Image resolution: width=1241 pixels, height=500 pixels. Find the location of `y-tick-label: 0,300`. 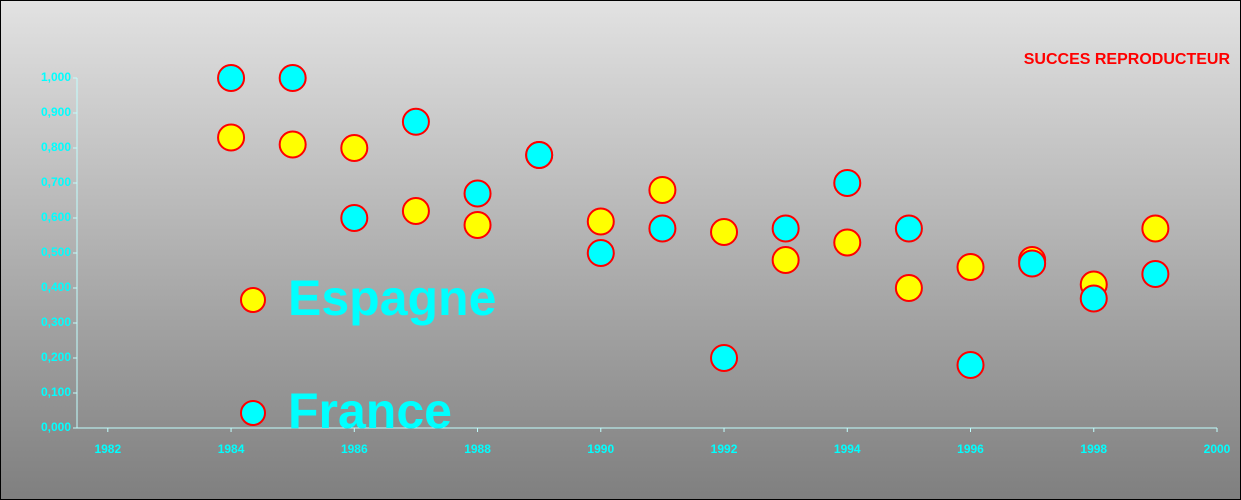

y-tick-label: 0,300 is located at coordinates (56, 322).